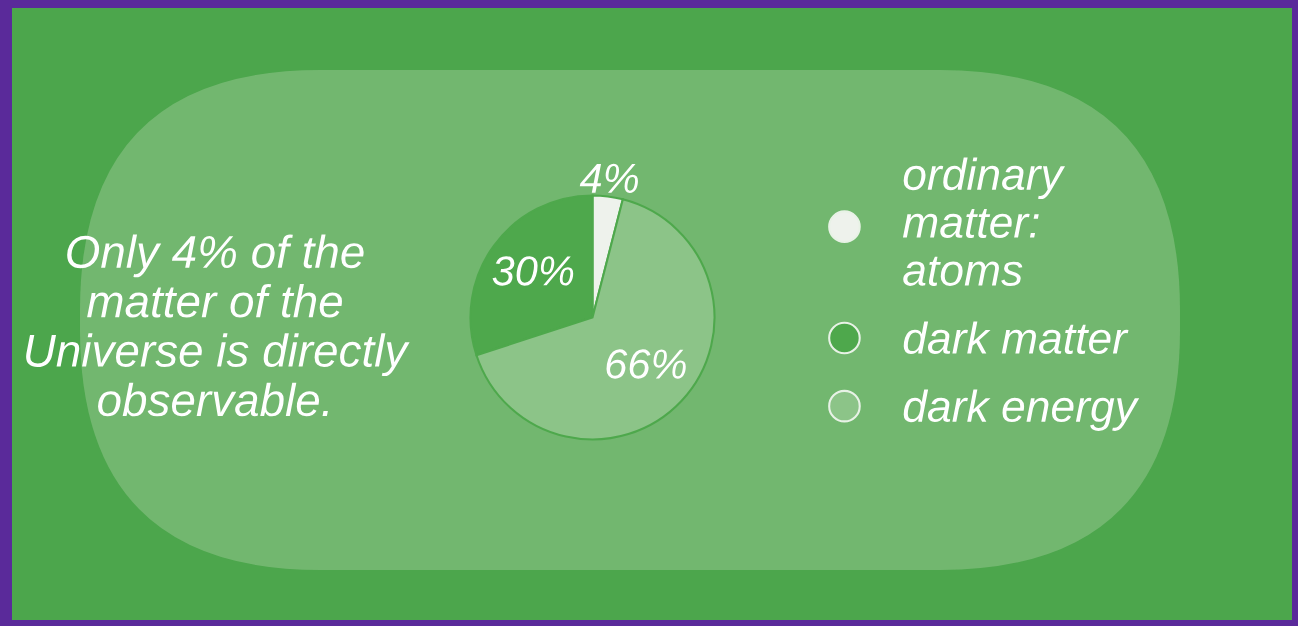 The height and width of the screenshot is (626, 1298). Describe the element at coordinates (533, 271) in the screenshot. I see `data-label: 30%` at that location.